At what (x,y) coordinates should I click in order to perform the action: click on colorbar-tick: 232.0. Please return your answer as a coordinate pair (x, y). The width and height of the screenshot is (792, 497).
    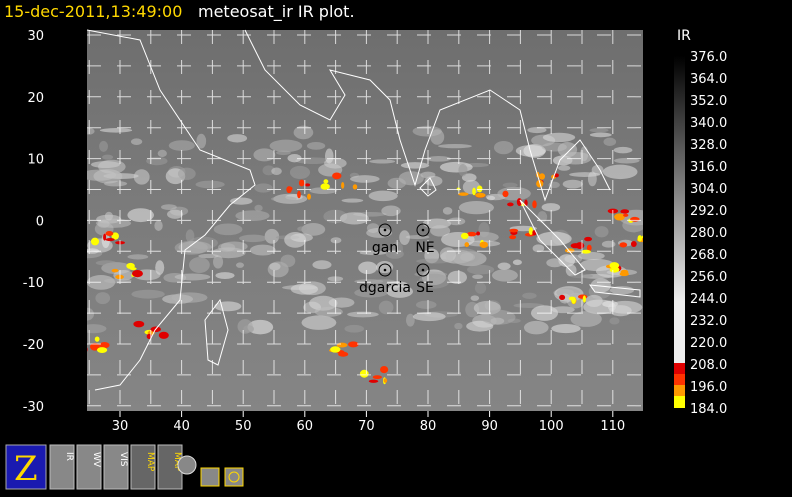
    Looking at the image, I should click on (708, 321).